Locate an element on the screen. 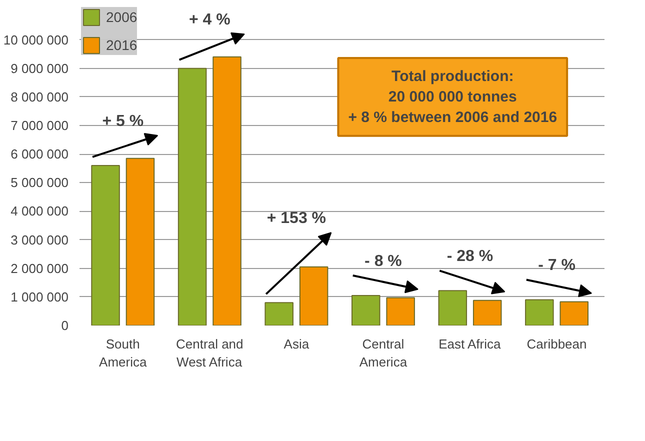 The height and width of the screenshot is (441, 645). annotation: + 5 % is located at coordinates (123, 121).